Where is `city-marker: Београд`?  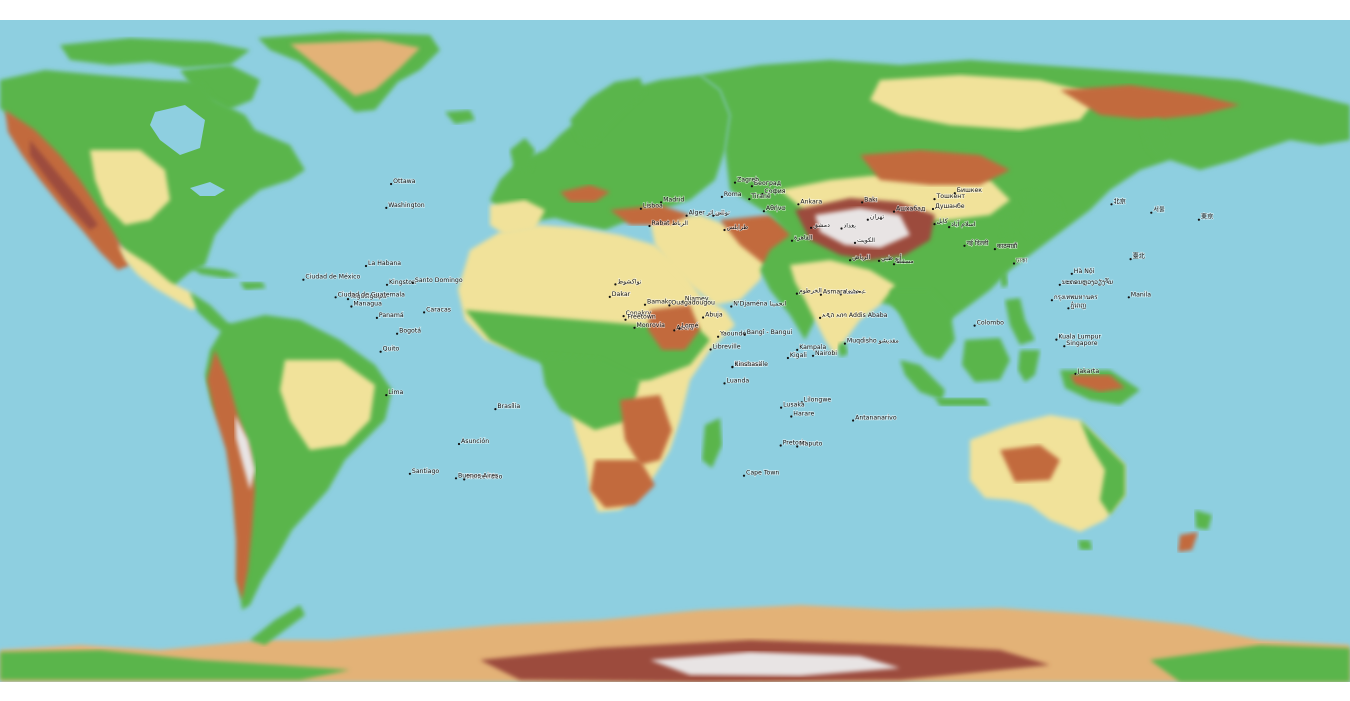 city-marker: Београд is located at coordinates (766, 183).